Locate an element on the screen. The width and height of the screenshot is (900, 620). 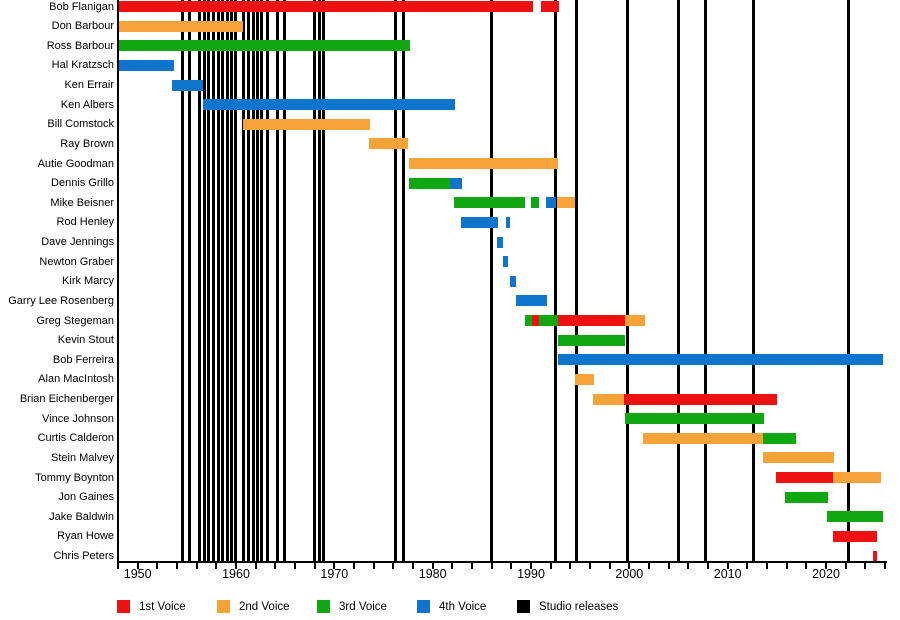
member-label: Hal Kratzsch is located at coordinates (82, 65).